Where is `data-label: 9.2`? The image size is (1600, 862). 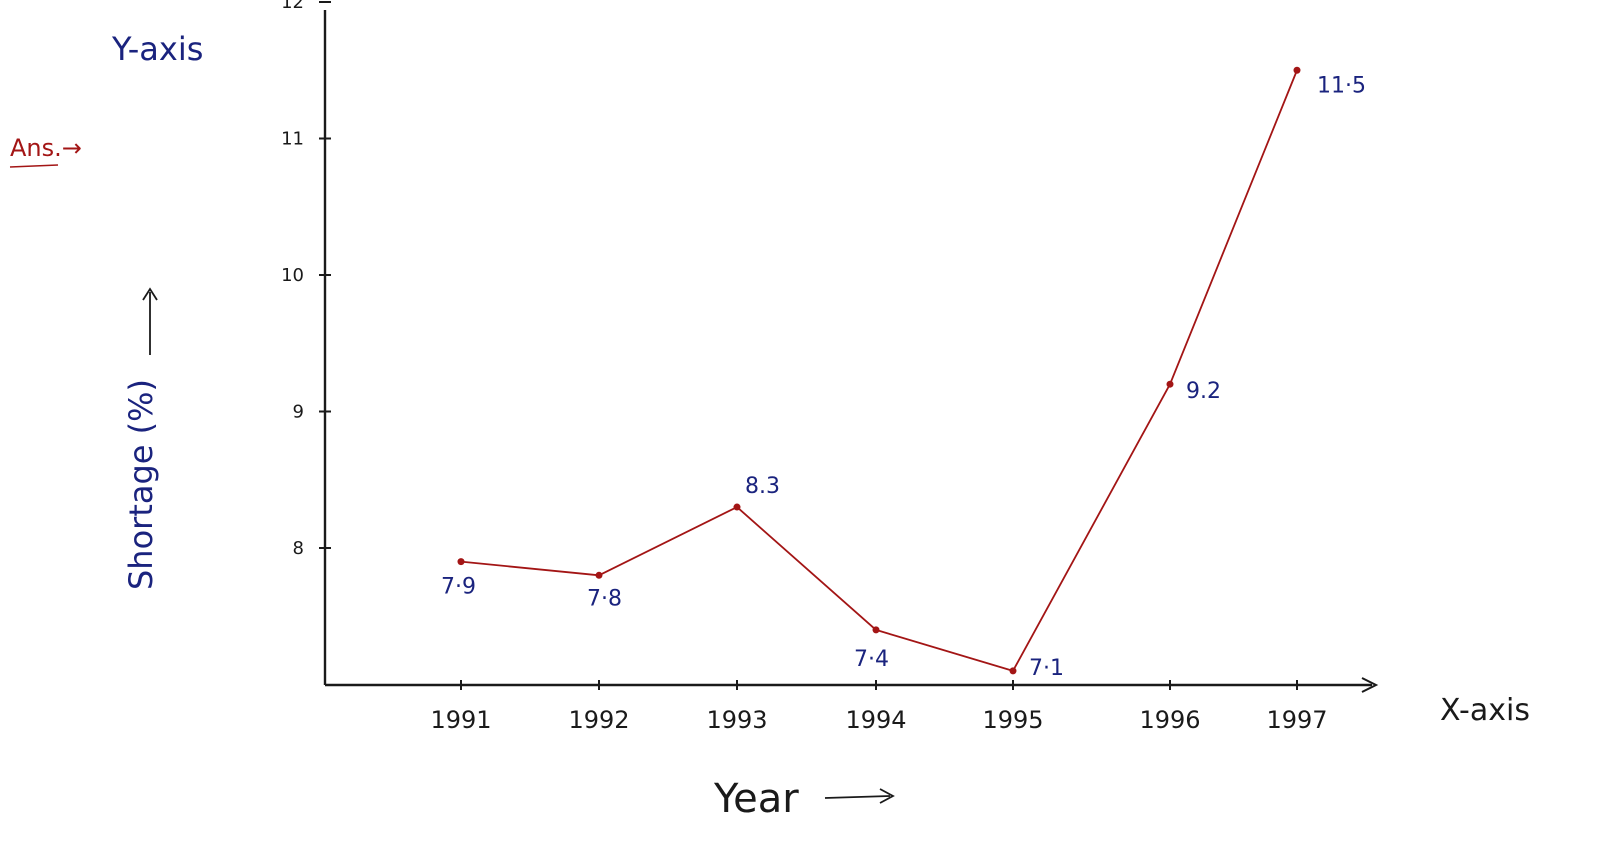
data-label: 9.2 is located at coordinates (1203, 391).